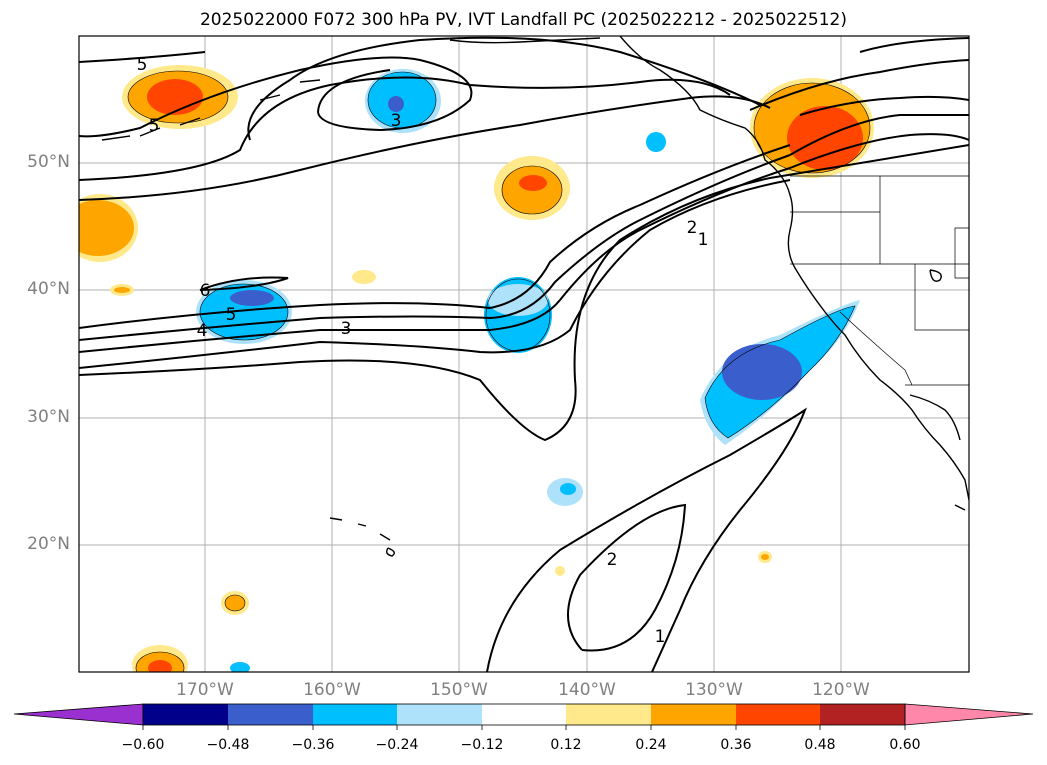 The image size is (1047, 765). What do you see at coordinates (143, 745) in the screenshot?
I see `colorbar-tick-label: −0.60` at bounding box center [143, 745].